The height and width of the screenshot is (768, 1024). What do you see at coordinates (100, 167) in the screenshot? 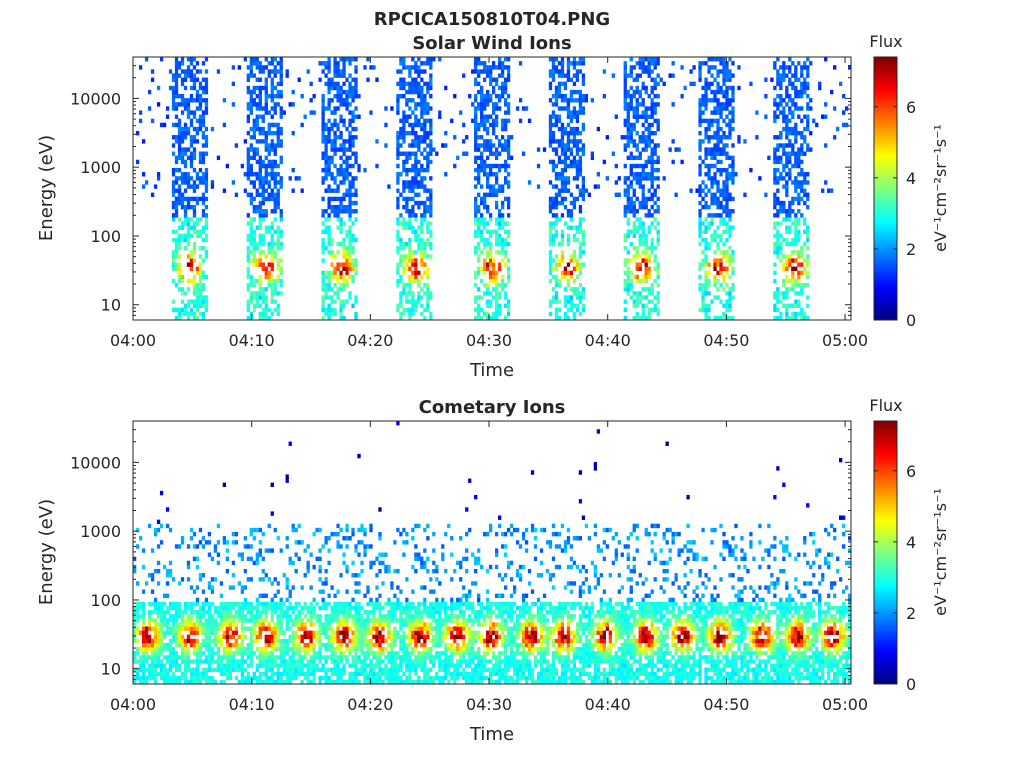
I see `y-tick-label: 1000` at bounding box center [100, 167].